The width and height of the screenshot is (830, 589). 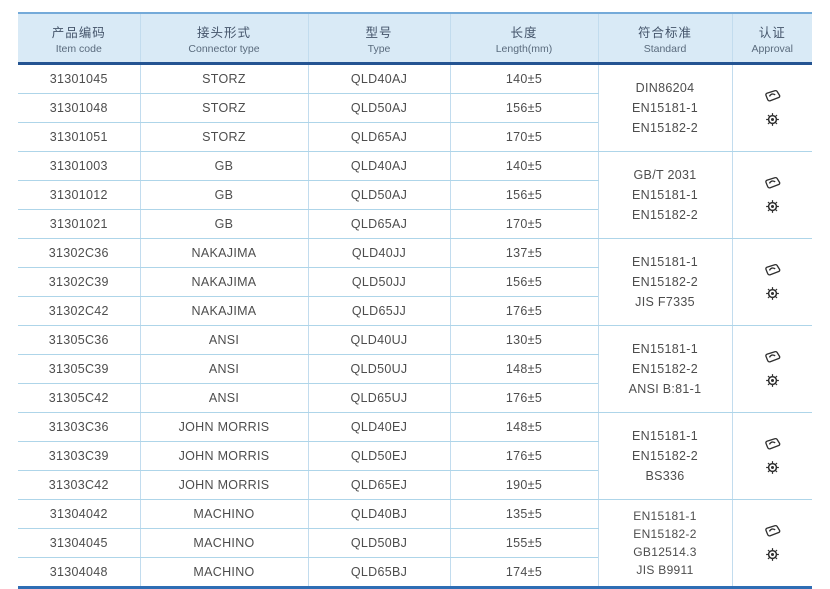 What do you see at coordinates (664, 369) in the screenshot?
I see `standard-cell: EN15181-1 EN15182-2 ANSI B:81-1` at bounding box center [664, 369].